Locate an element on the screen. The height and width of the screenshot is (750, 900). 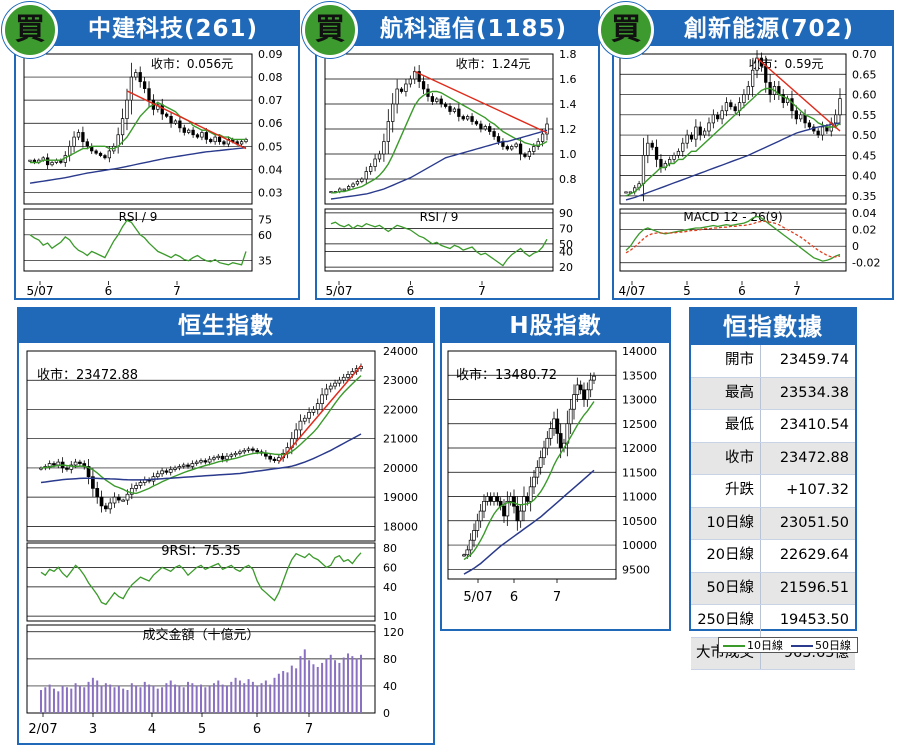
x-tick-label: 6 is located at coordinates (742, 291).